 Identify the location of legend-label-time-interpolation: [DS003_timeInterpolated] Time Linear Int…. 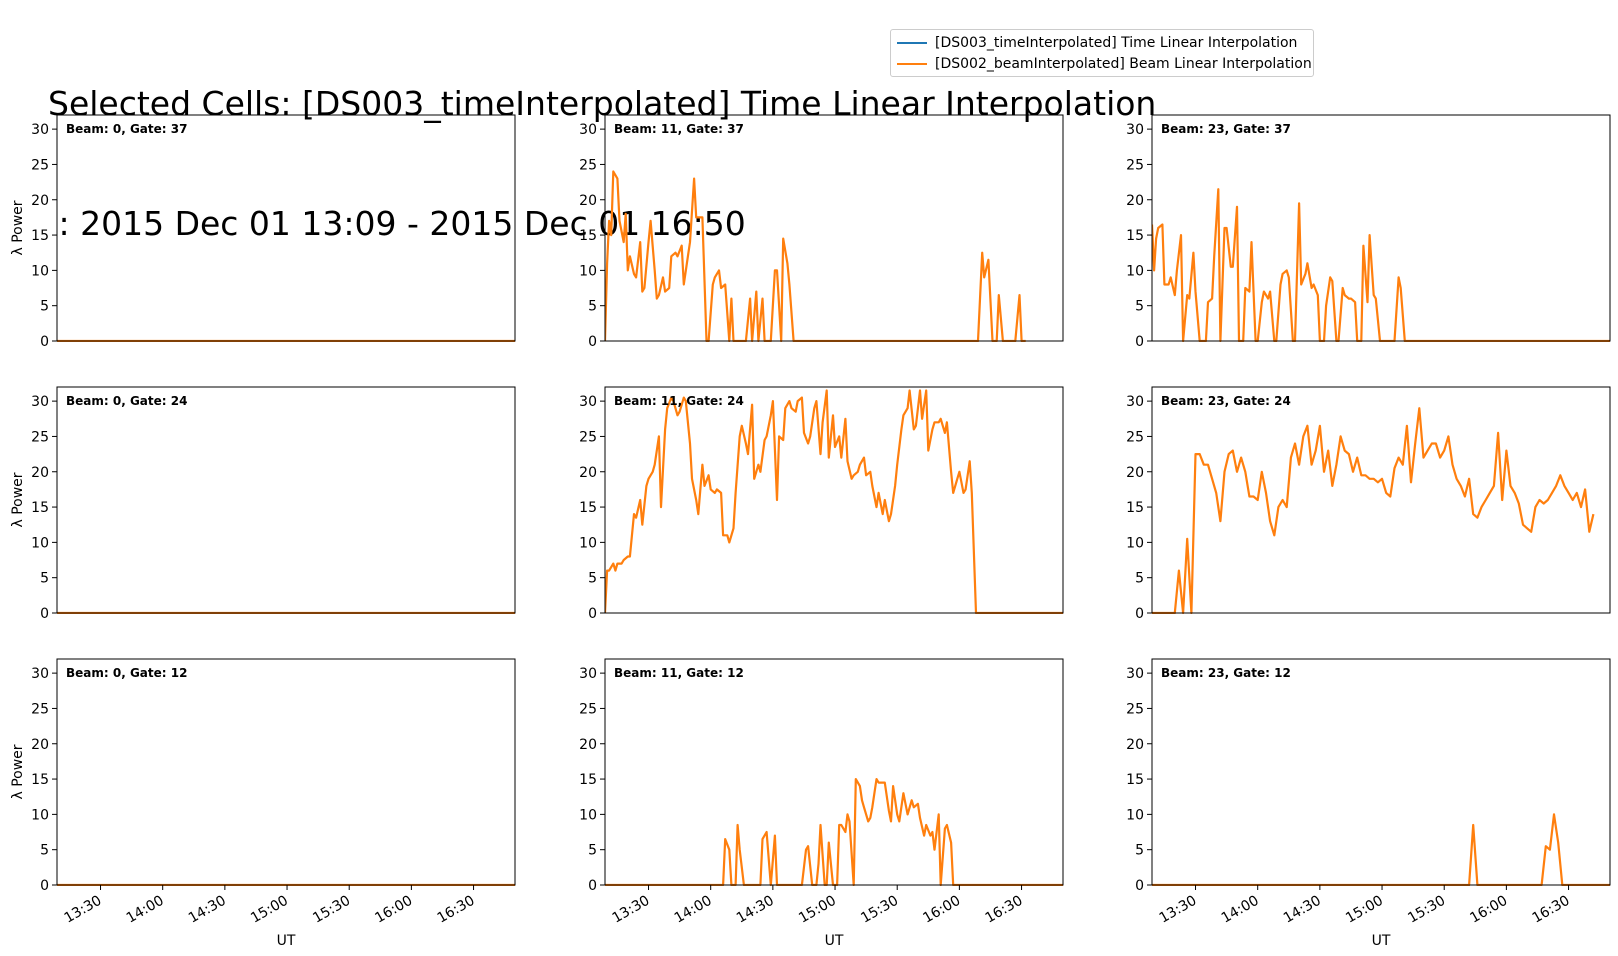
(1116, 43).